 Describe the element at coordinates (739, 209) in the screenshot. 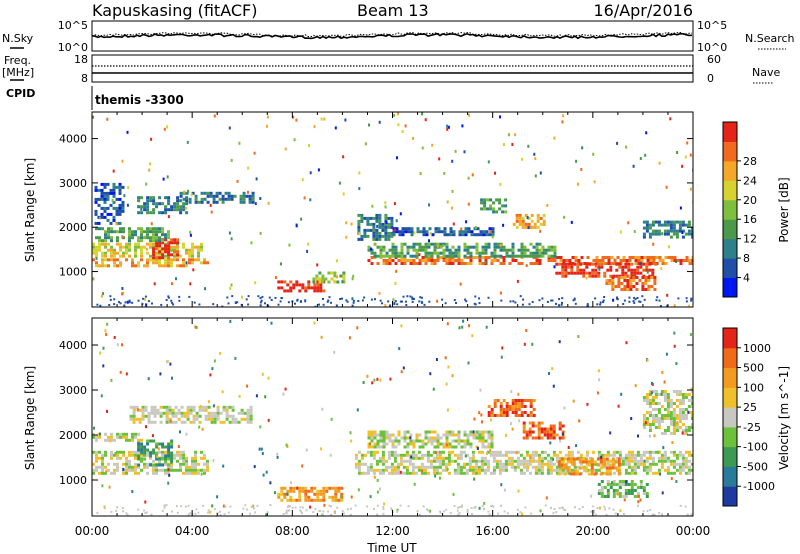

I see `power-colorbar: 4 8 12 16 20 24 28` at that location.